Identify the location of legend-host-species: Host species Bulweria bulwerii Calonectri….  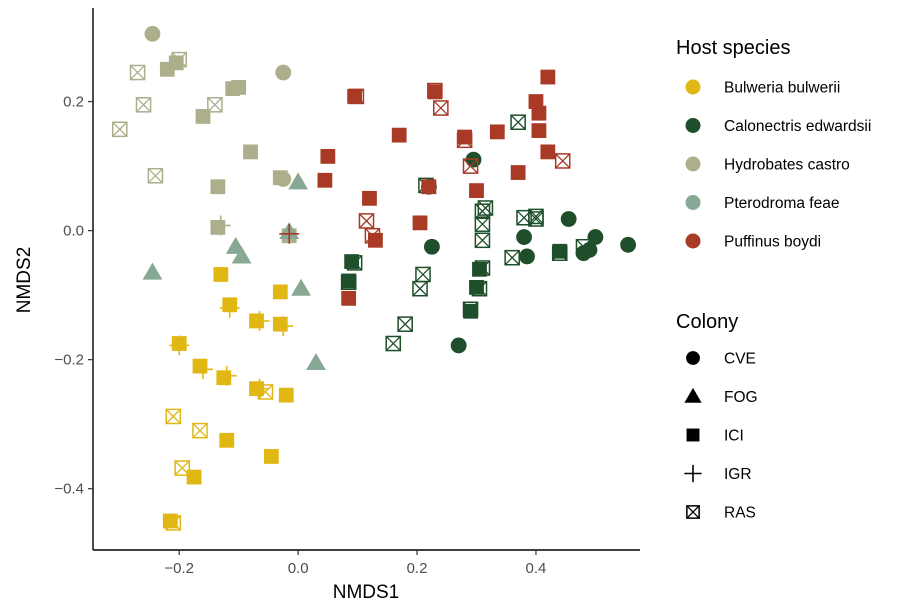
(773, 144).